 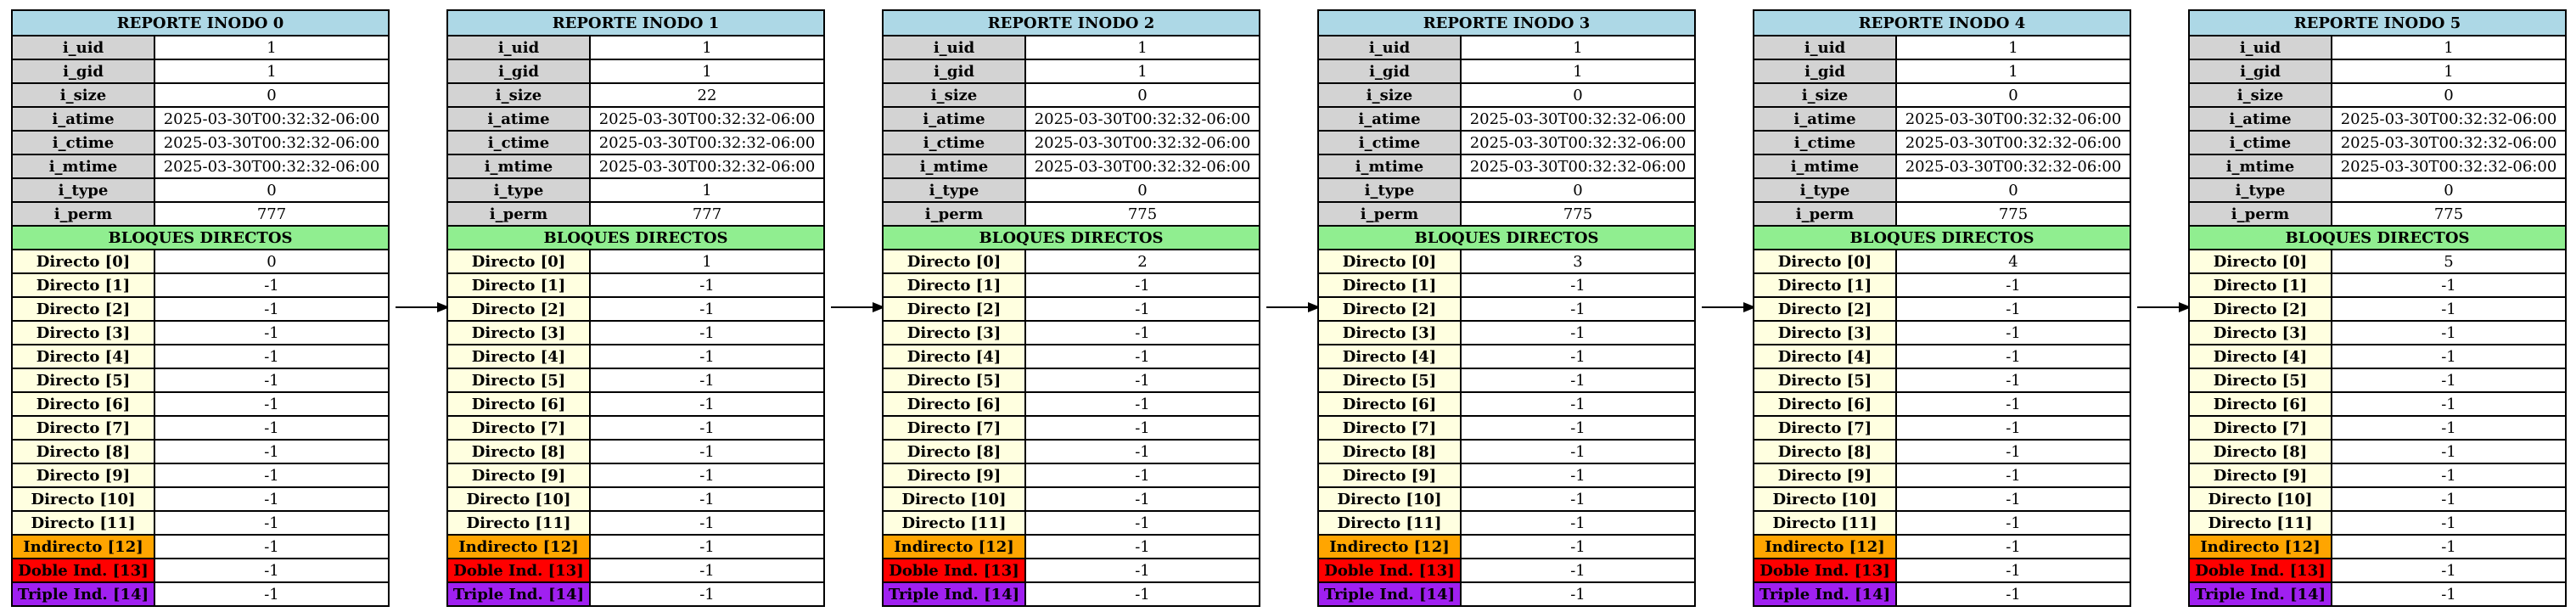 What do you see at coordinates (1390, 428) in the screenshot?
I see `block-label: Directo [7]` at bounding box center [1390, 428].